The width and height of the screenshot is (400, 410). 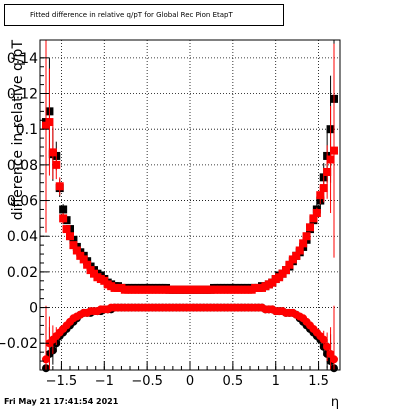 What do you see at coordinates (335, 402) in the screenshot?
I see `x-axis-label: η` at bounding box center [335, 402].